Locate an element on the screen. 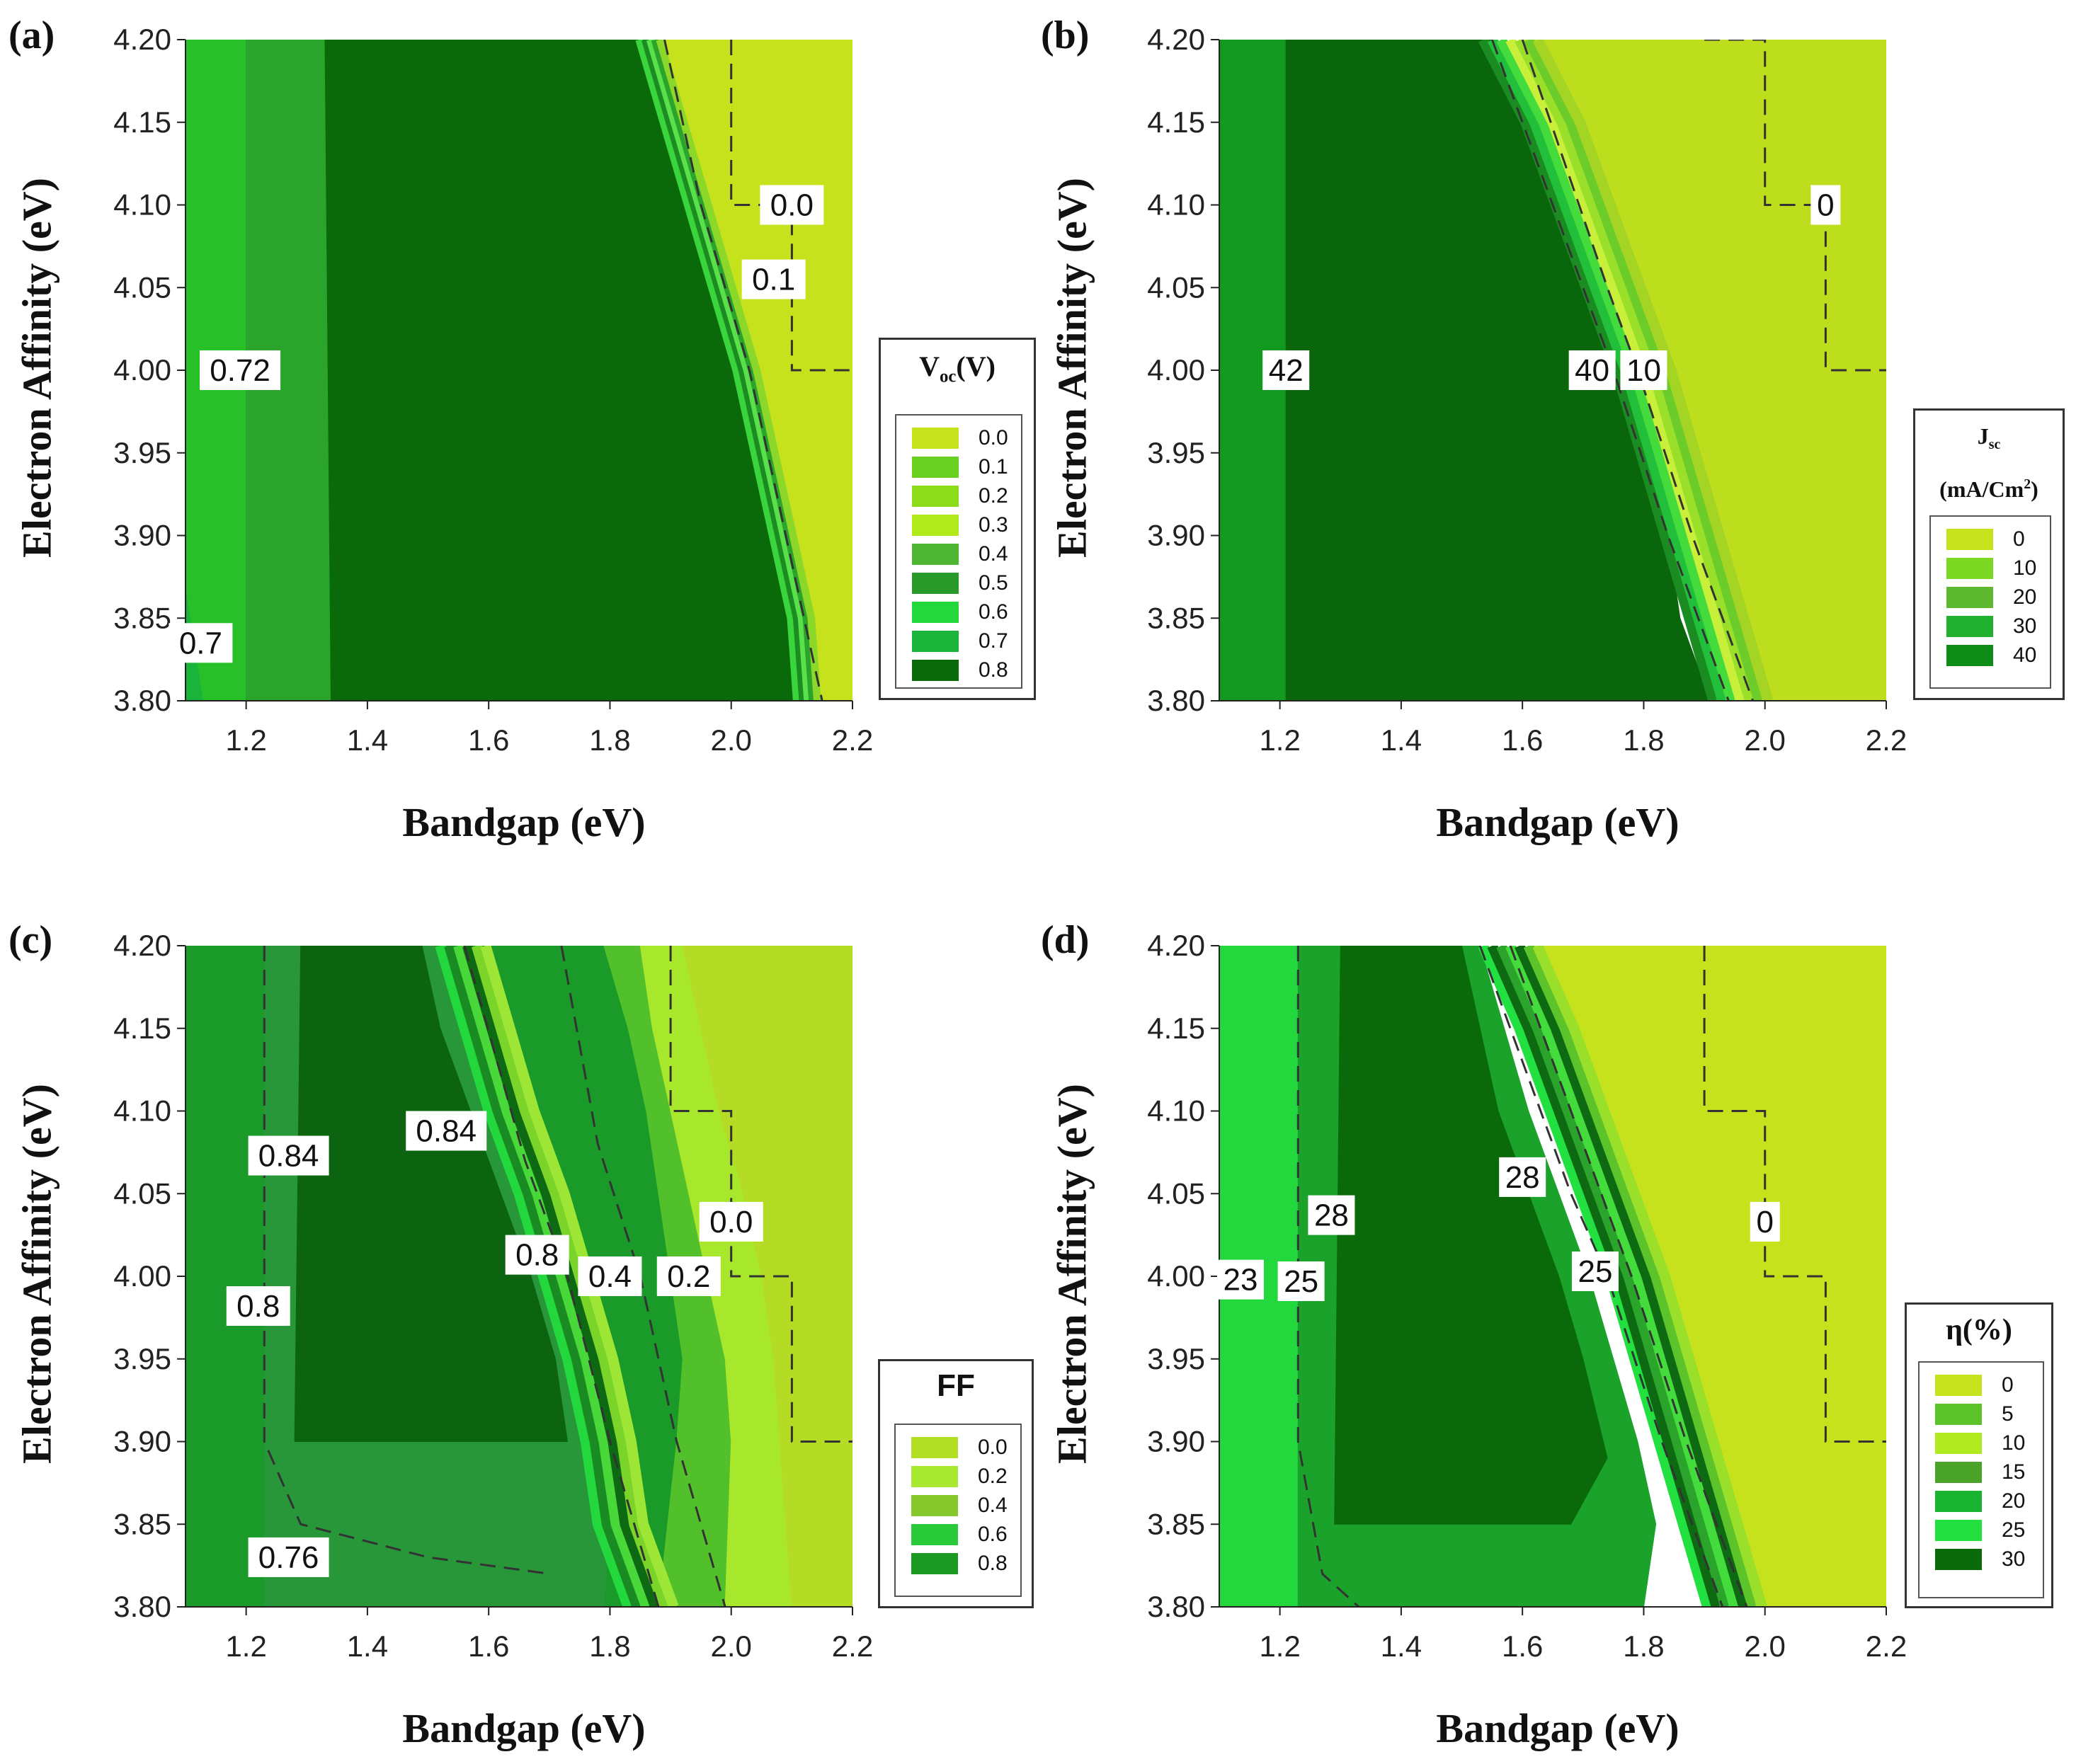 The width and height of the screenshot is (2076, 1764). x-tick-label-b-0: 1.2 is located at coordinates (1279, 740).